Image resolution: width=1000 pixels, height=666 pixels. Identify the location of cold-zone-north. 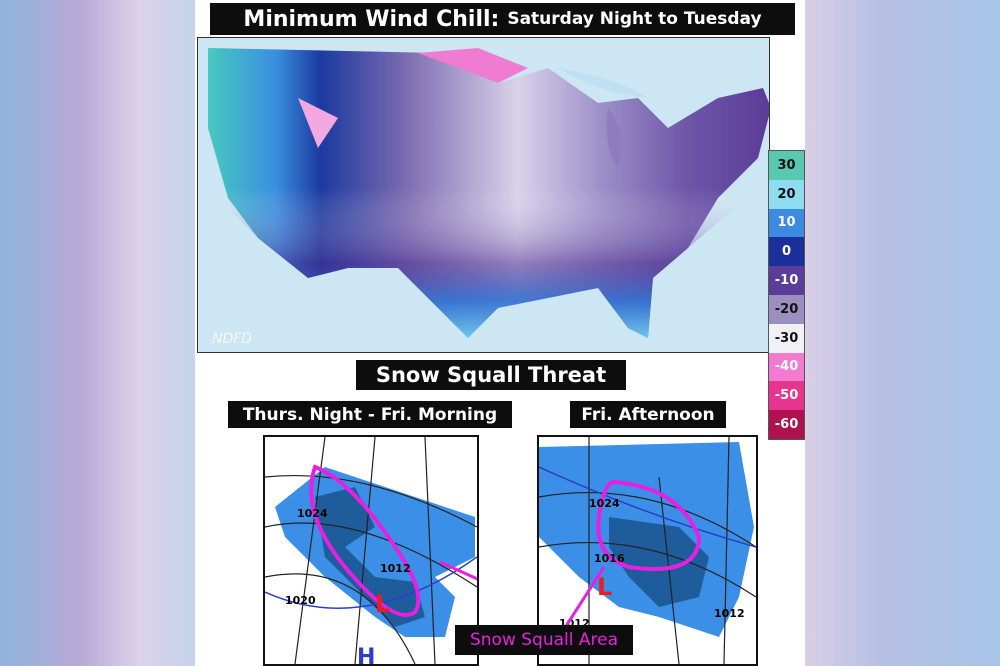
(473, 65).